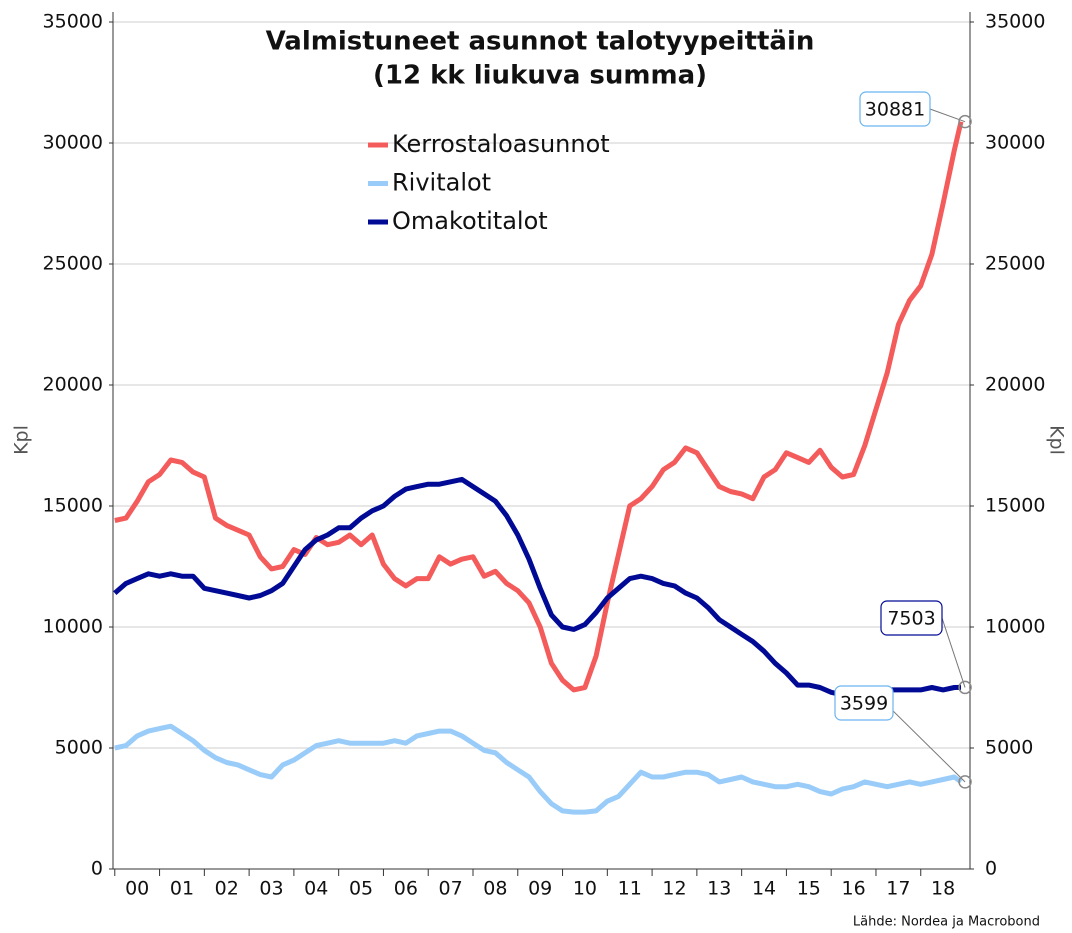  Describe the element at coordinates (73, 143) in the screenshot. I see `y-tick-label: 30000` at that location.